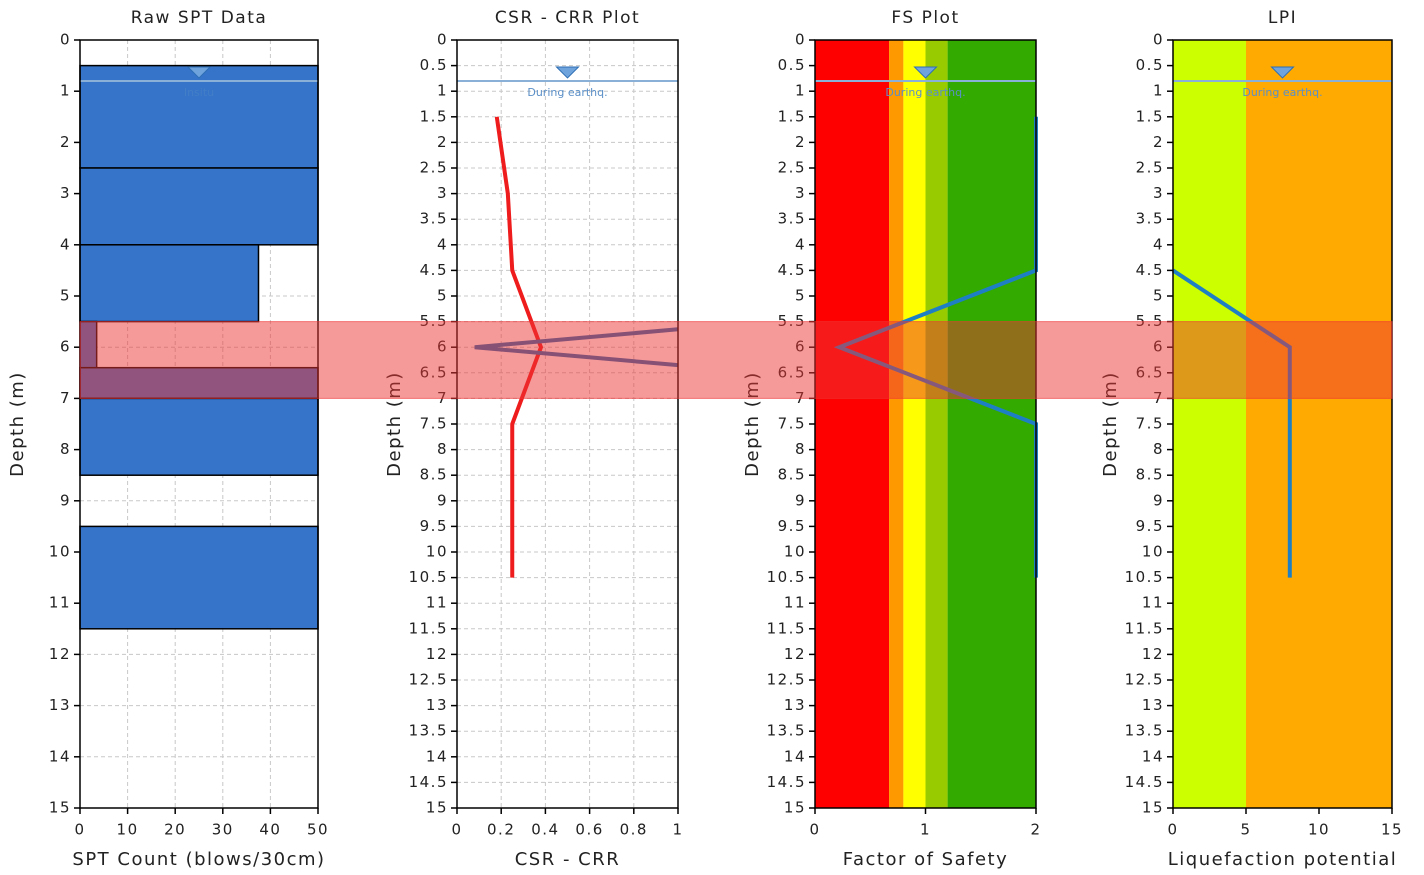 The width and height of the screenshot is (1424, 875). Describe the element at coordinates (1144, 680) in the screenshot. I see `y-tick-label: 12.5` at that location.